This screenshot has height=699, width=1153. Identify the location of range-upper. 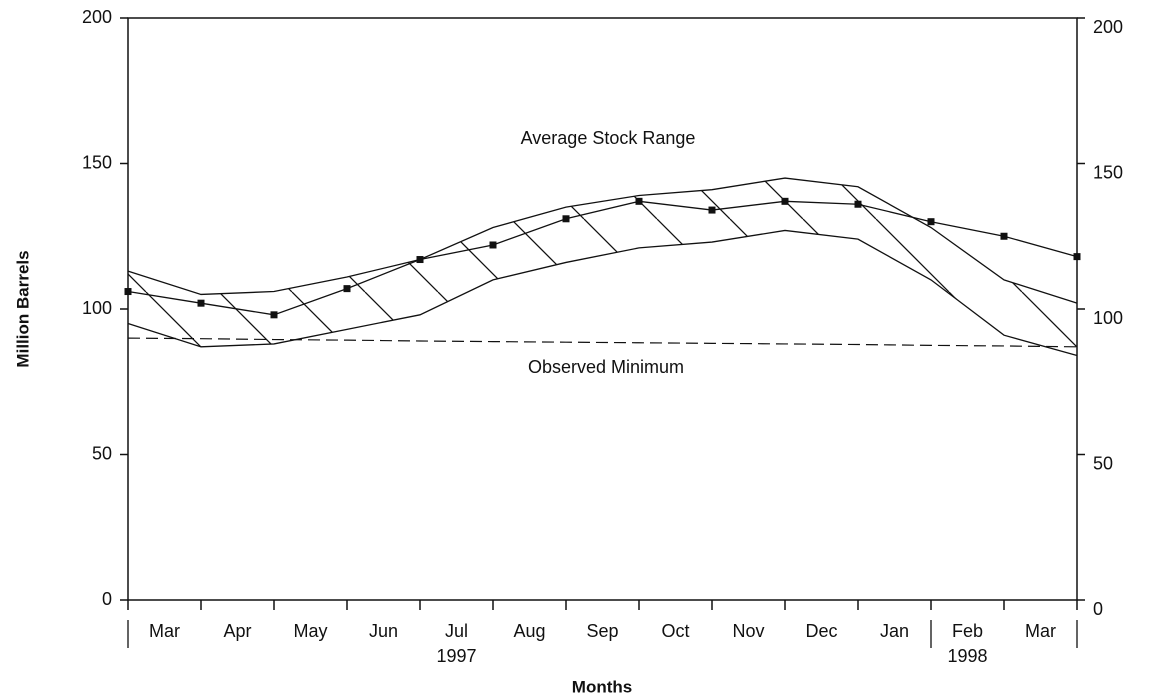
(602, 240).